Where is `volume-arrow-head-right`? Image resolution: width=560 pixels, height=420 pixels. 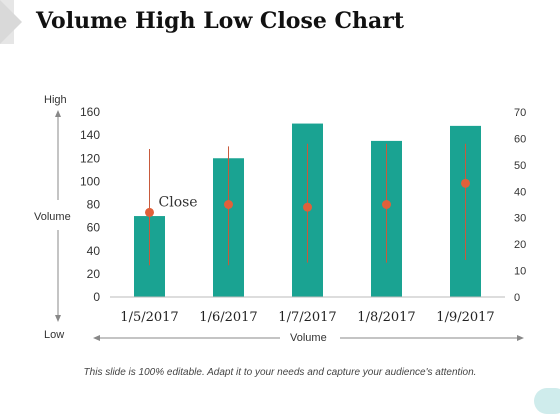
volume-arrow-head-right is located at coordinates (520, 338).